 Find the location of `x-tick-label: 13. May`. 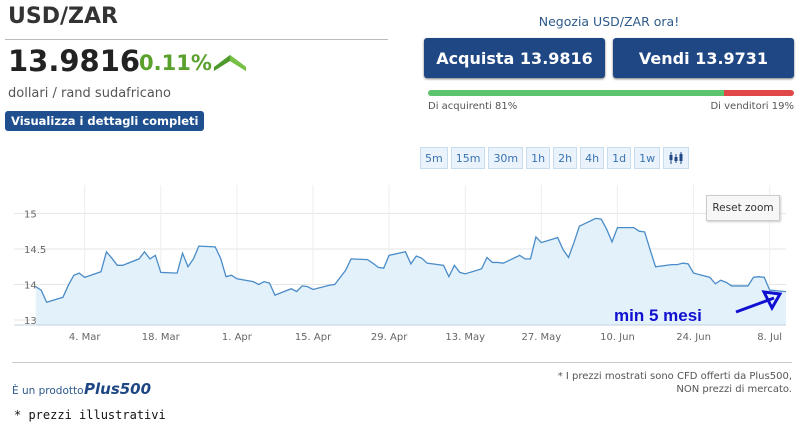

x-tick-label: 13. May is located at coordinates (465, 337).